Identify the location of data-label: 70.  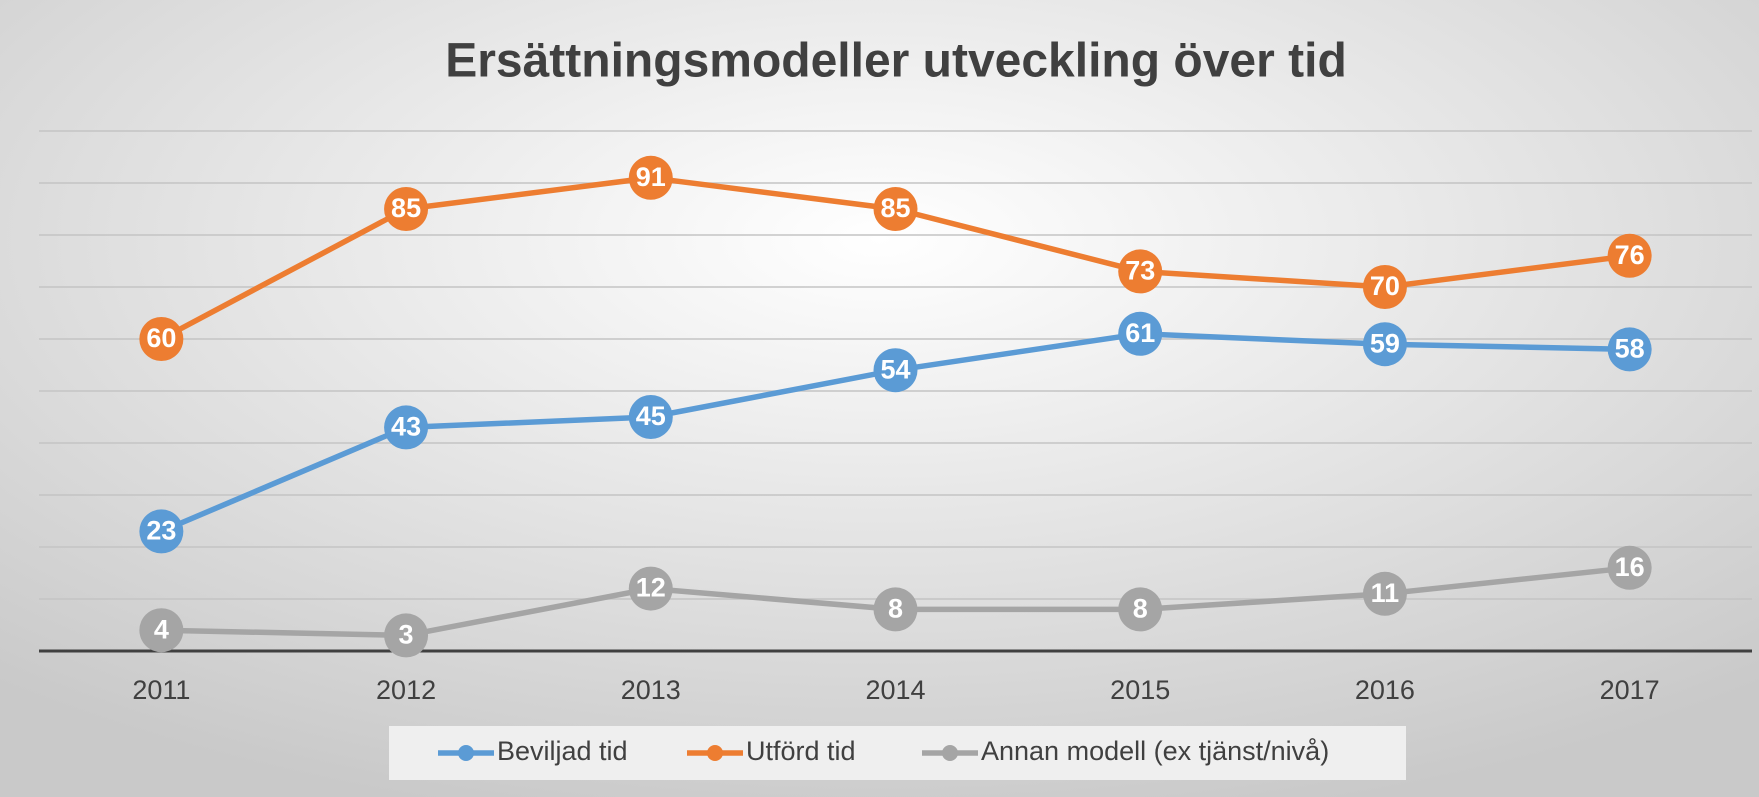
(1385, 286).